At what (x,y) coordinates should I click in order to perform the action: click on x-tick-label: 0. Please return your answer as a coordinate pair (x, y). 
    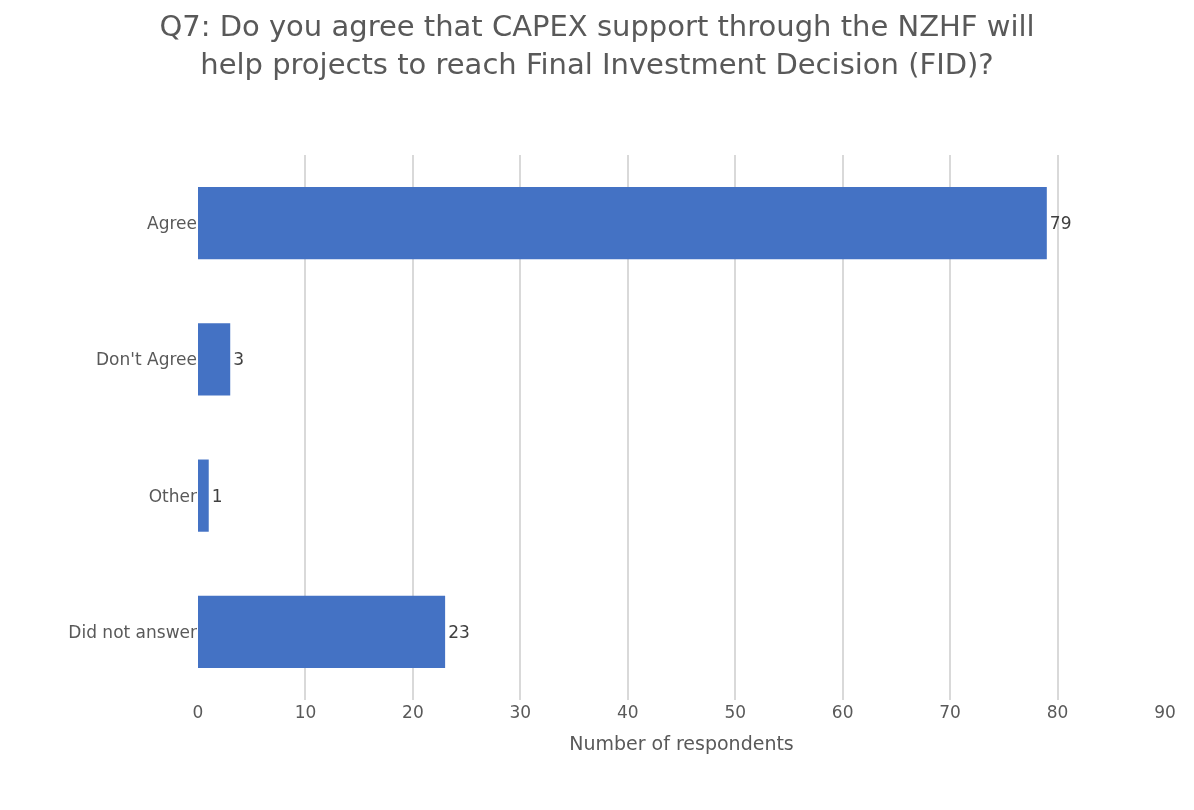
    Looking at the image, I should click on (198, 712).